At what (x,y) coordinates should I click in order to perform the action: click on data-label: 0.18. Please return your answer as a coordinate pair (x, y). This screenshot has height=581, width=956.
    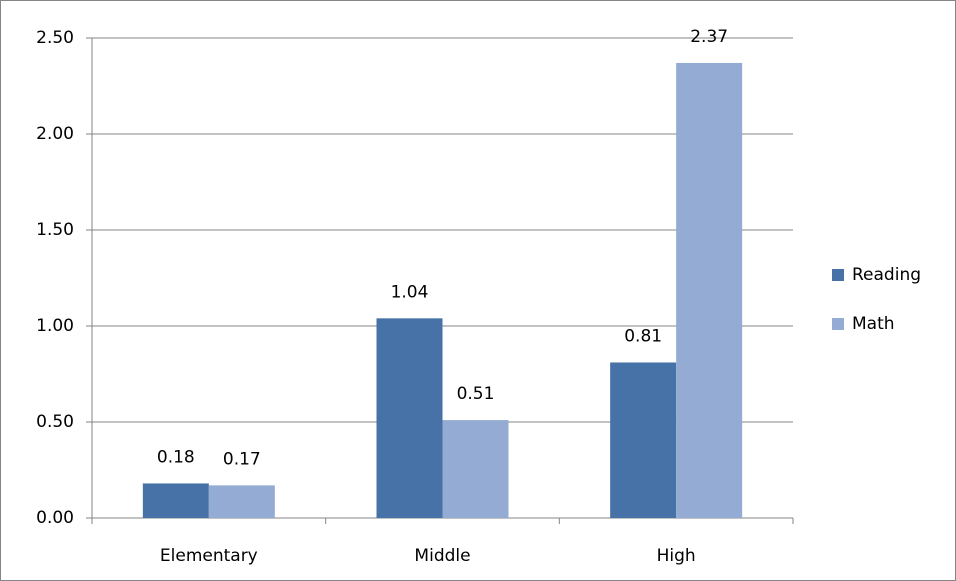
    Looking at the image, I should click on (176, 457).